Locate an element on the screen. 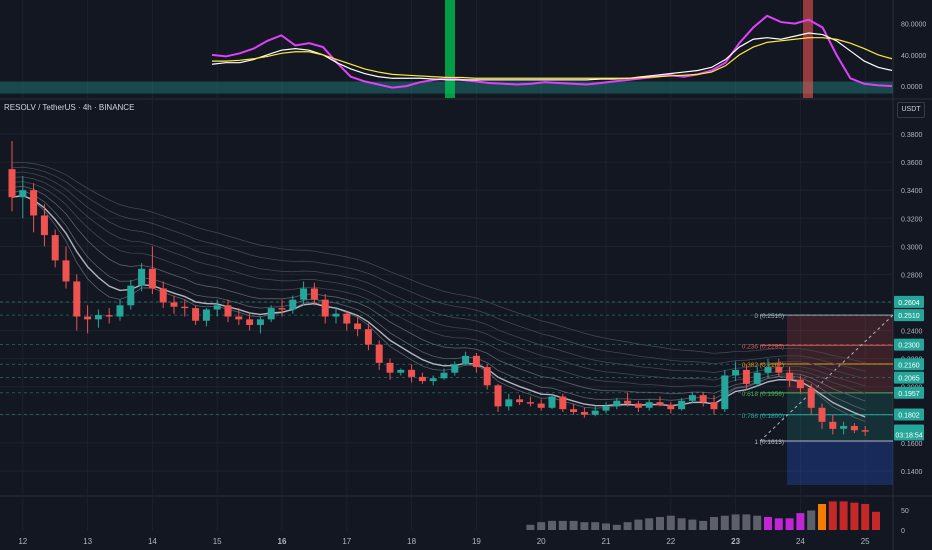  fib-level-label: 1 (0.1613) is located at coordinates (769, 442).